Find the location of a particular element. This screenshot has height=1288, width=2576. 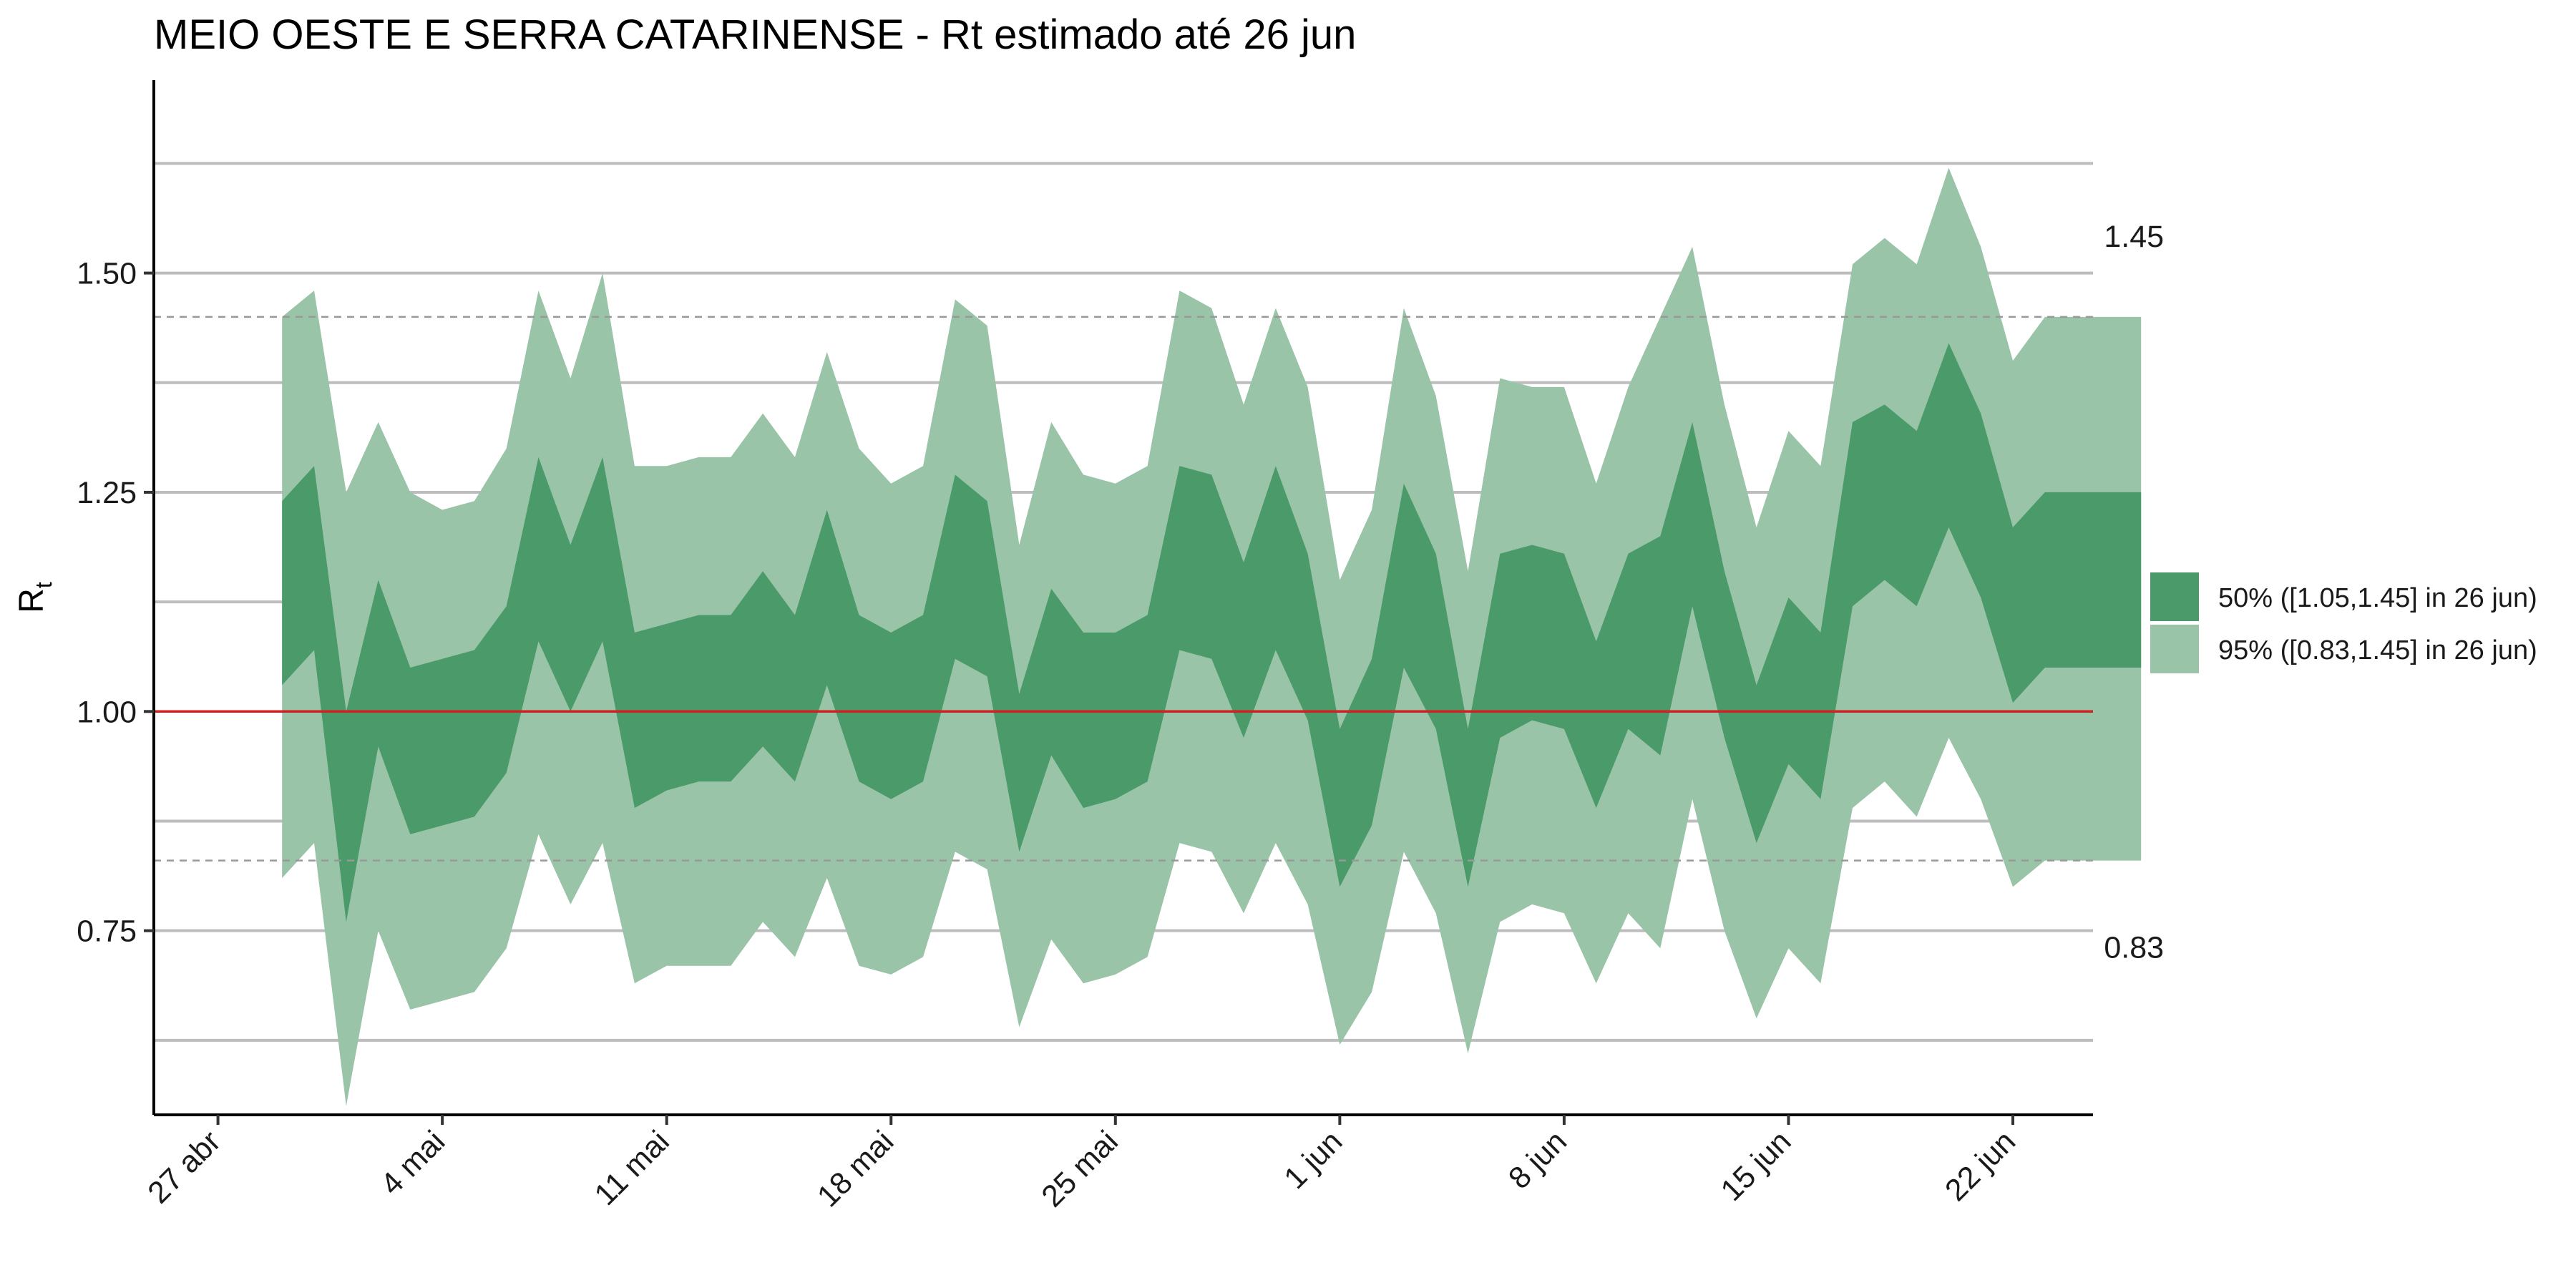

legend-label: 50% ([1.05,1.45] in 26 jun) is located at coordinates (2377, 598).